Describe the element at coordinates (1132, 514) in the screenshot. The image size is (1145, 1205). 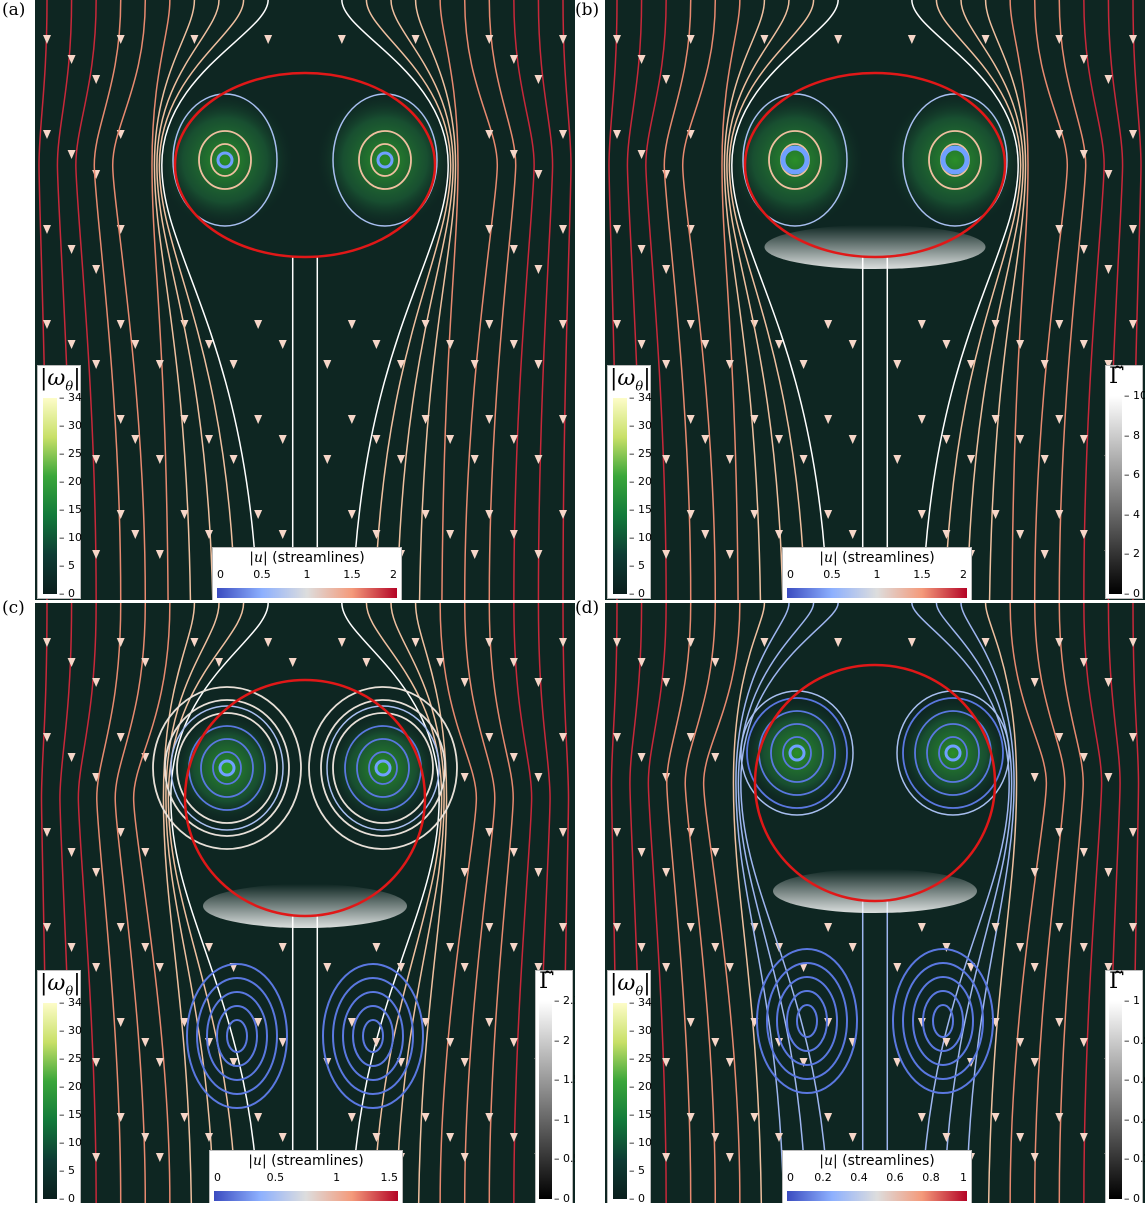
I see `colorbar-tick: – 4` at that location.